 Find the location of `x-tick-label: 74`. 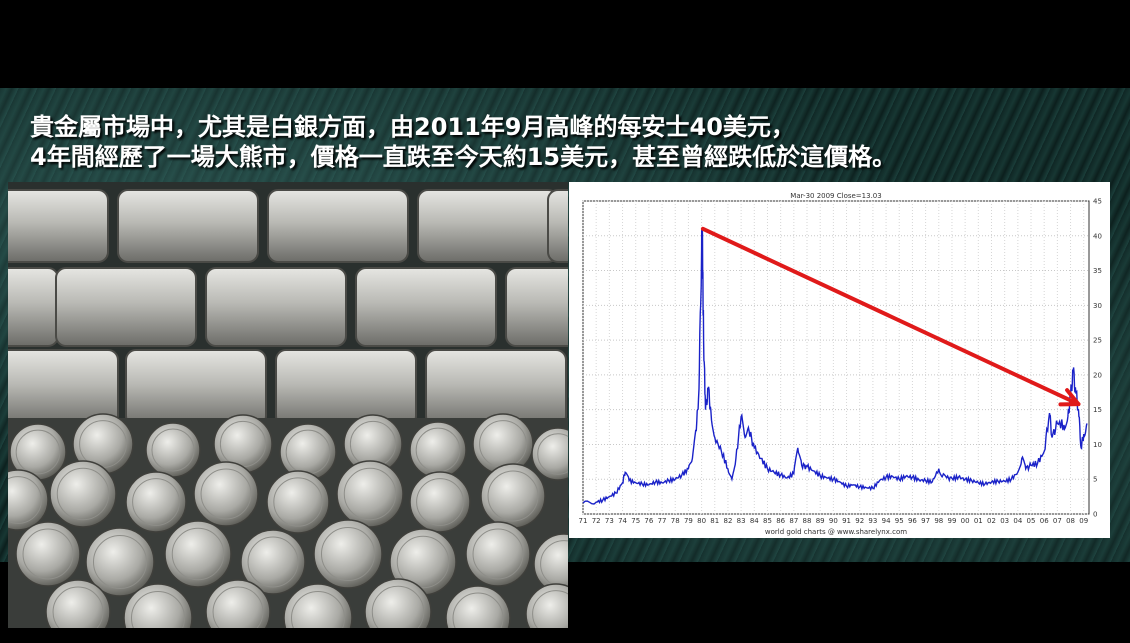

x-tick-label: 74 is located at coordinates (622, 521).